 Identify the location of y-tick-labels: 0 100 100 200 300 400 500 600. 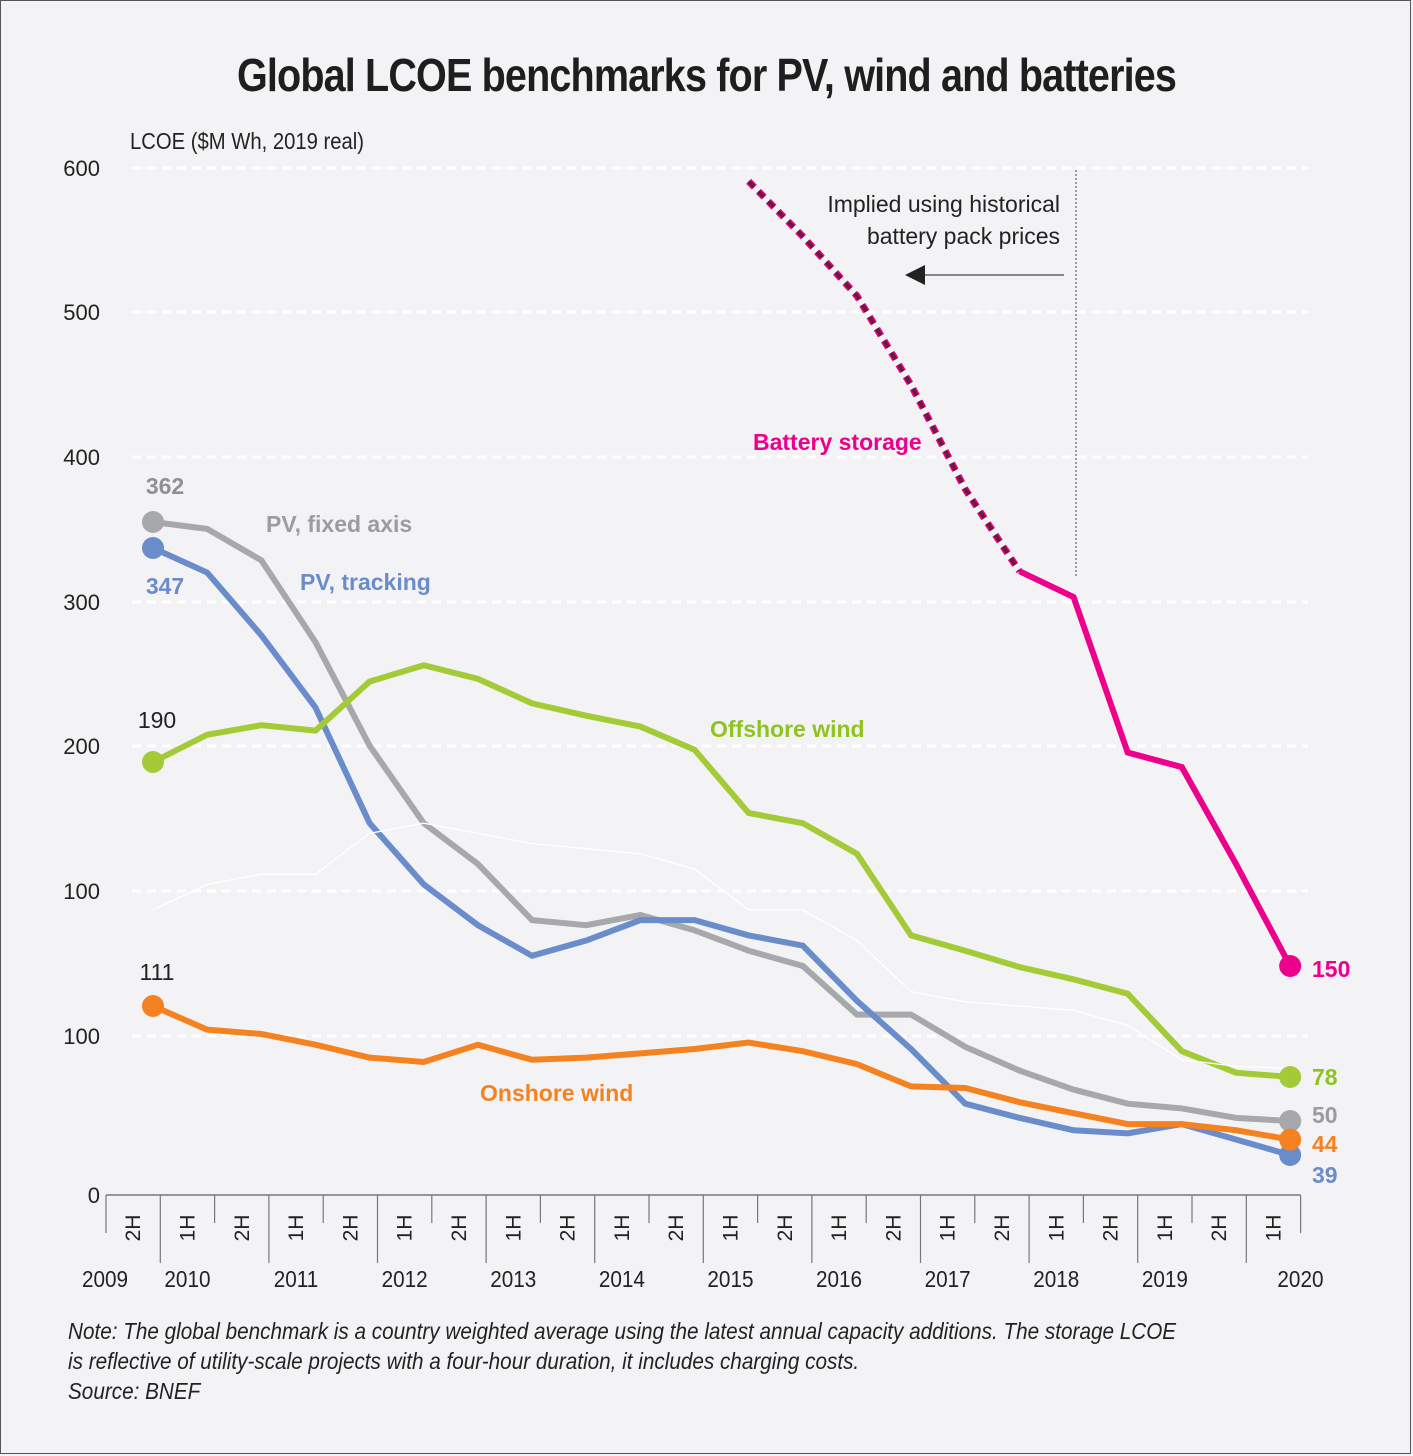
(81, 682).